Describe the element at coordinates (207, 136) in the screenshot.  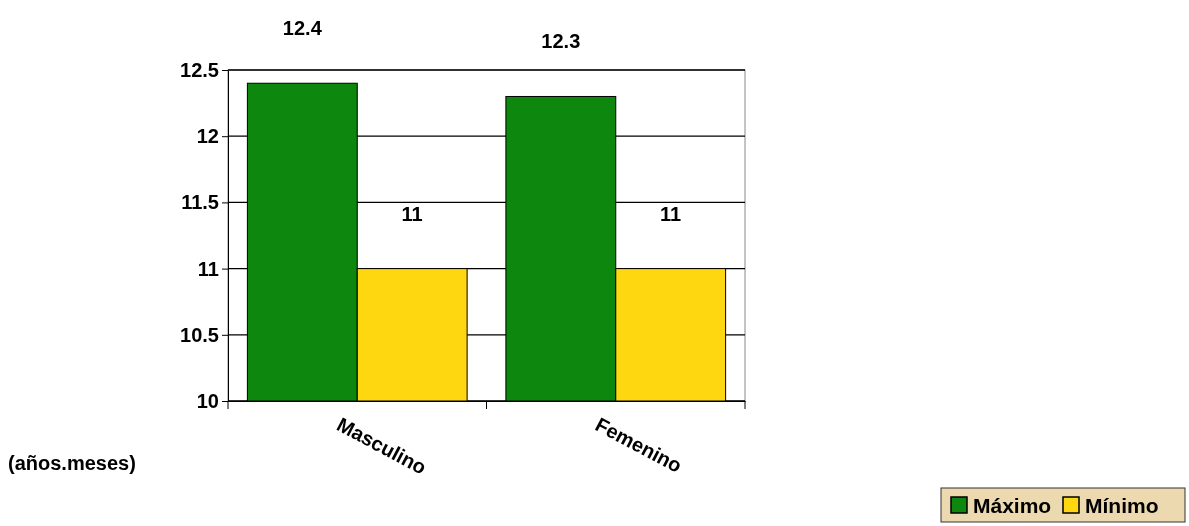
I see `y-tick-label: 12` at that location.